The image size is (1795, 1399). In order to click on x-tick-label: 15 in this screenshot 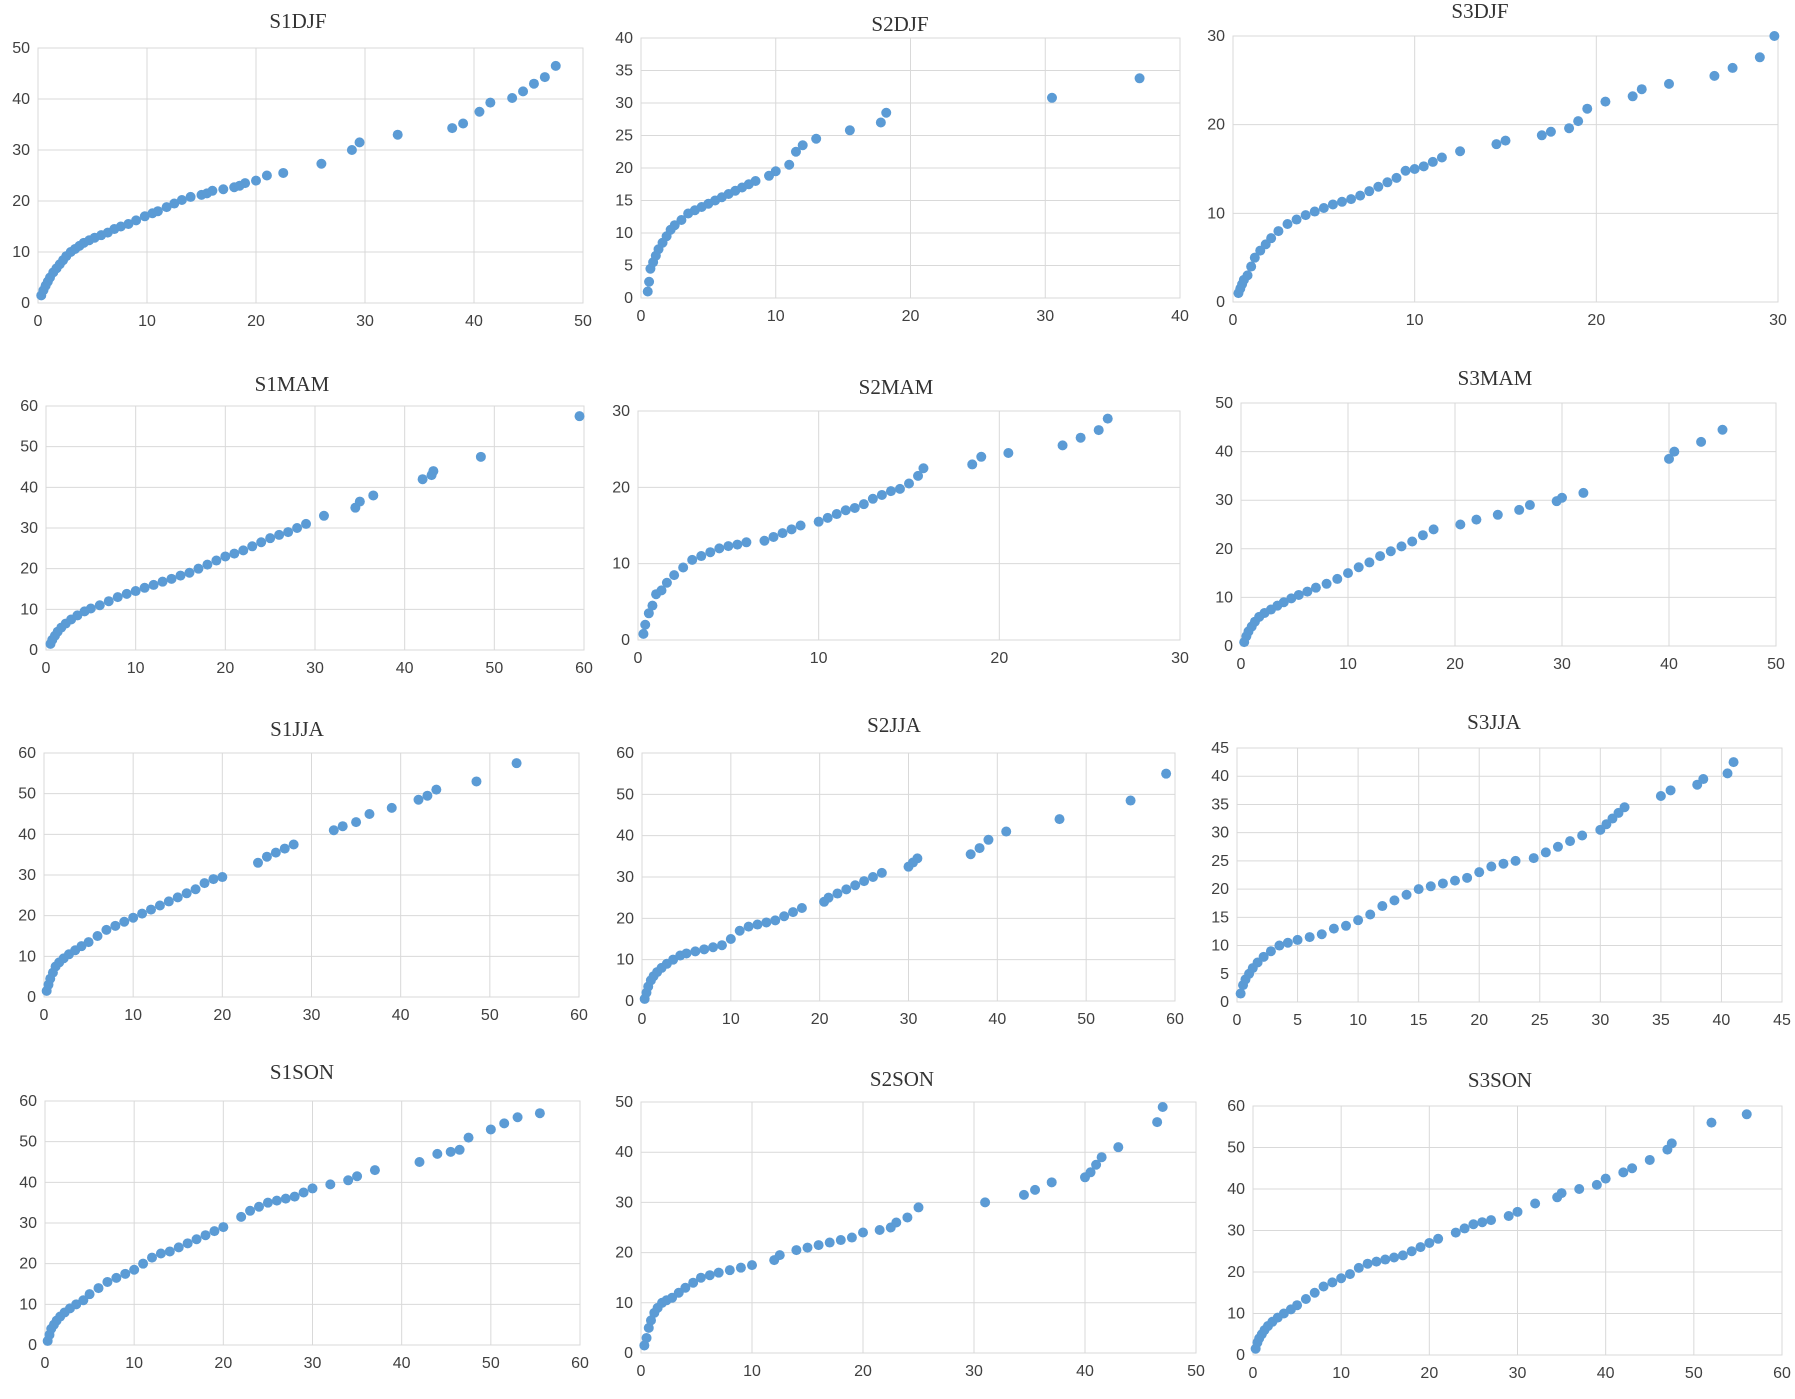, I will do `click(1419, 1020)`.